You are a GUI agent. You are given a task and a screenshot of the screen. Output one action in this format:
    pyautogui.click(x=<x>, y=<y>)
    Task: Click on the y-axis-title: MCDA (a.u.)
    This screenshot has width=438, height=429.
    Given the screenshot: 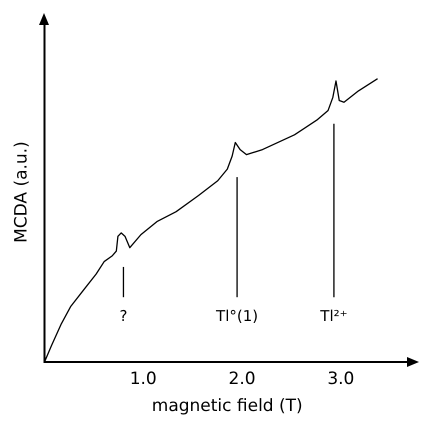 What is the action you would take?
    pyautogui.click(x=22, y=192)
    